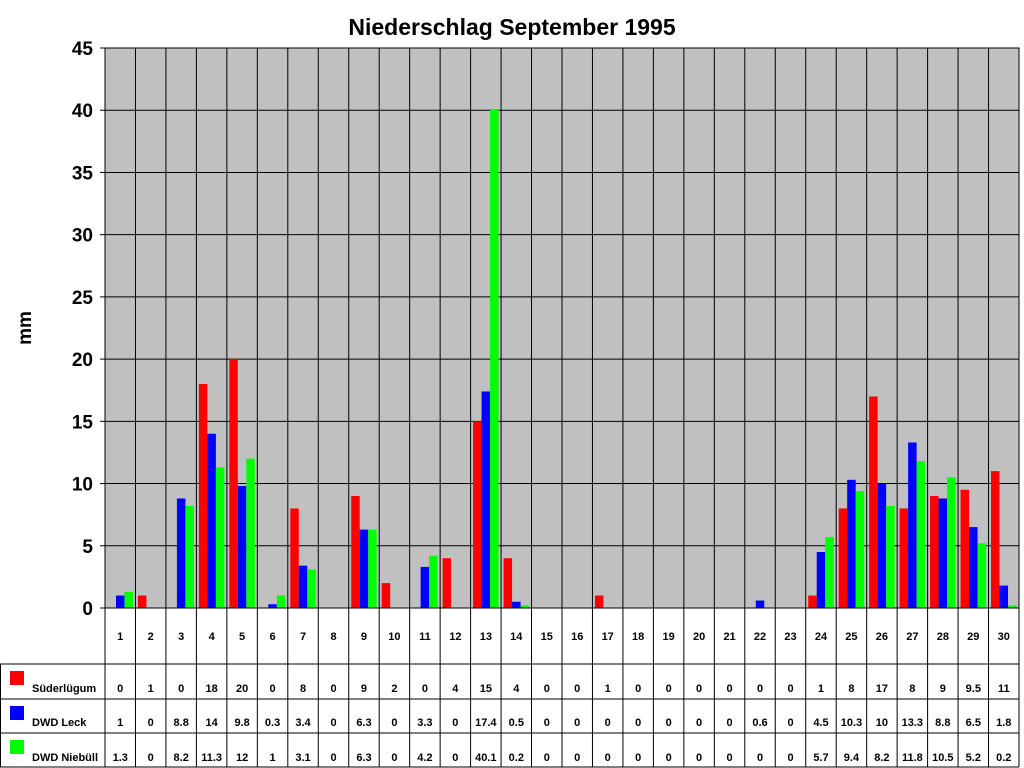 The image size is (1024, 768). Describe the element at coordinates (973, 637) in the screenshot. I see `category-label: 29` at that location.